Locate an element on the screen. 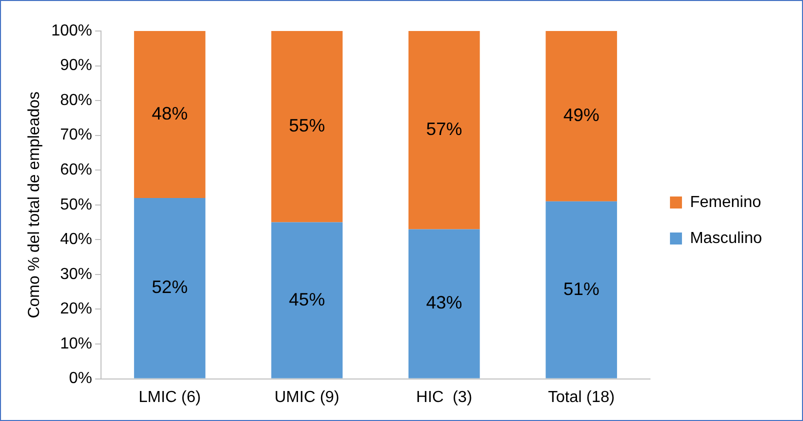 The image size is (803, 421). x-tick-label: UMIC (9) is located at coordinates (307, 397).